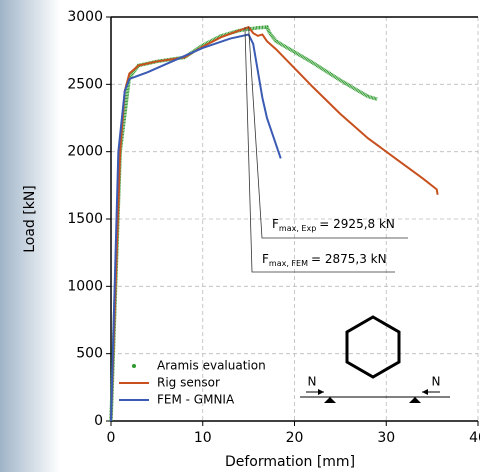 The width and height of the screenshot is (480, 472). What do you see at coordinates (85, 219) in the screenshot?
I see `y-tick-label: 1500` at bounding box center [85, 219].